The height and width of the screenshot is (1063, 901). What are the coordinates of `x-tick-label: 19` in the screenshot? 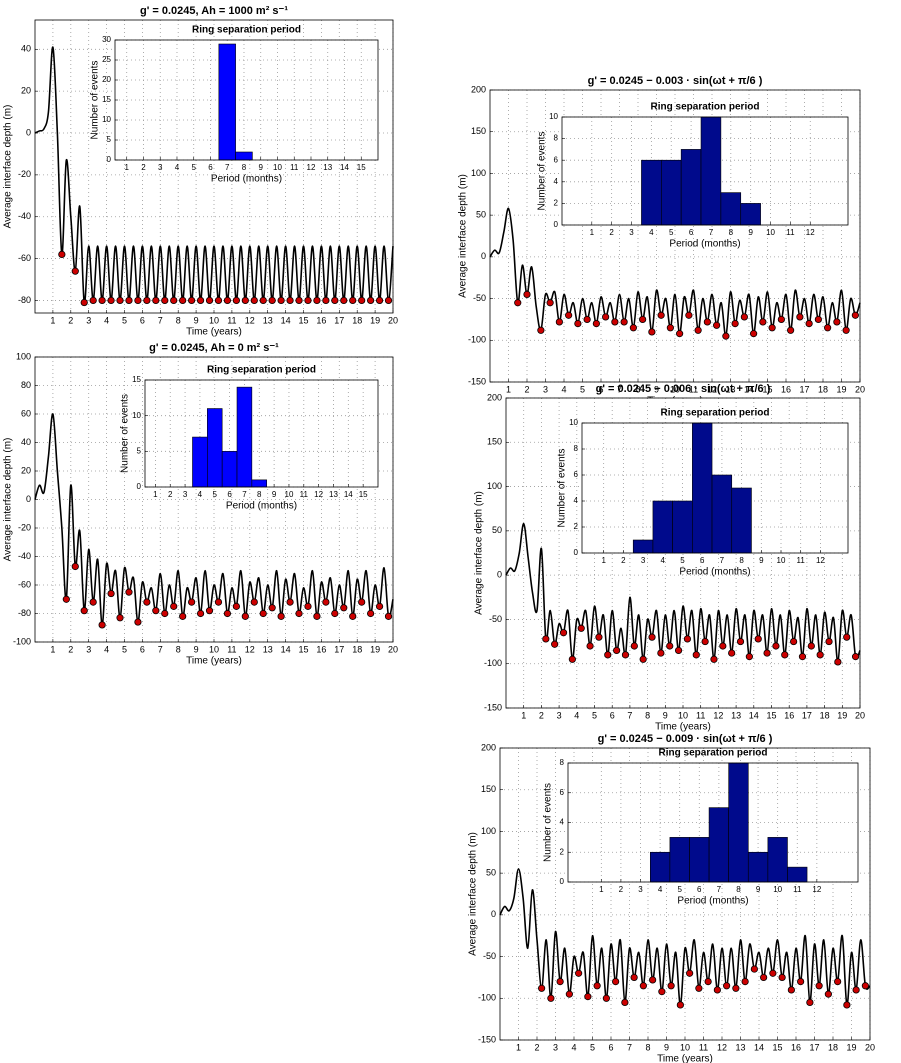 It's located at (375, 649).